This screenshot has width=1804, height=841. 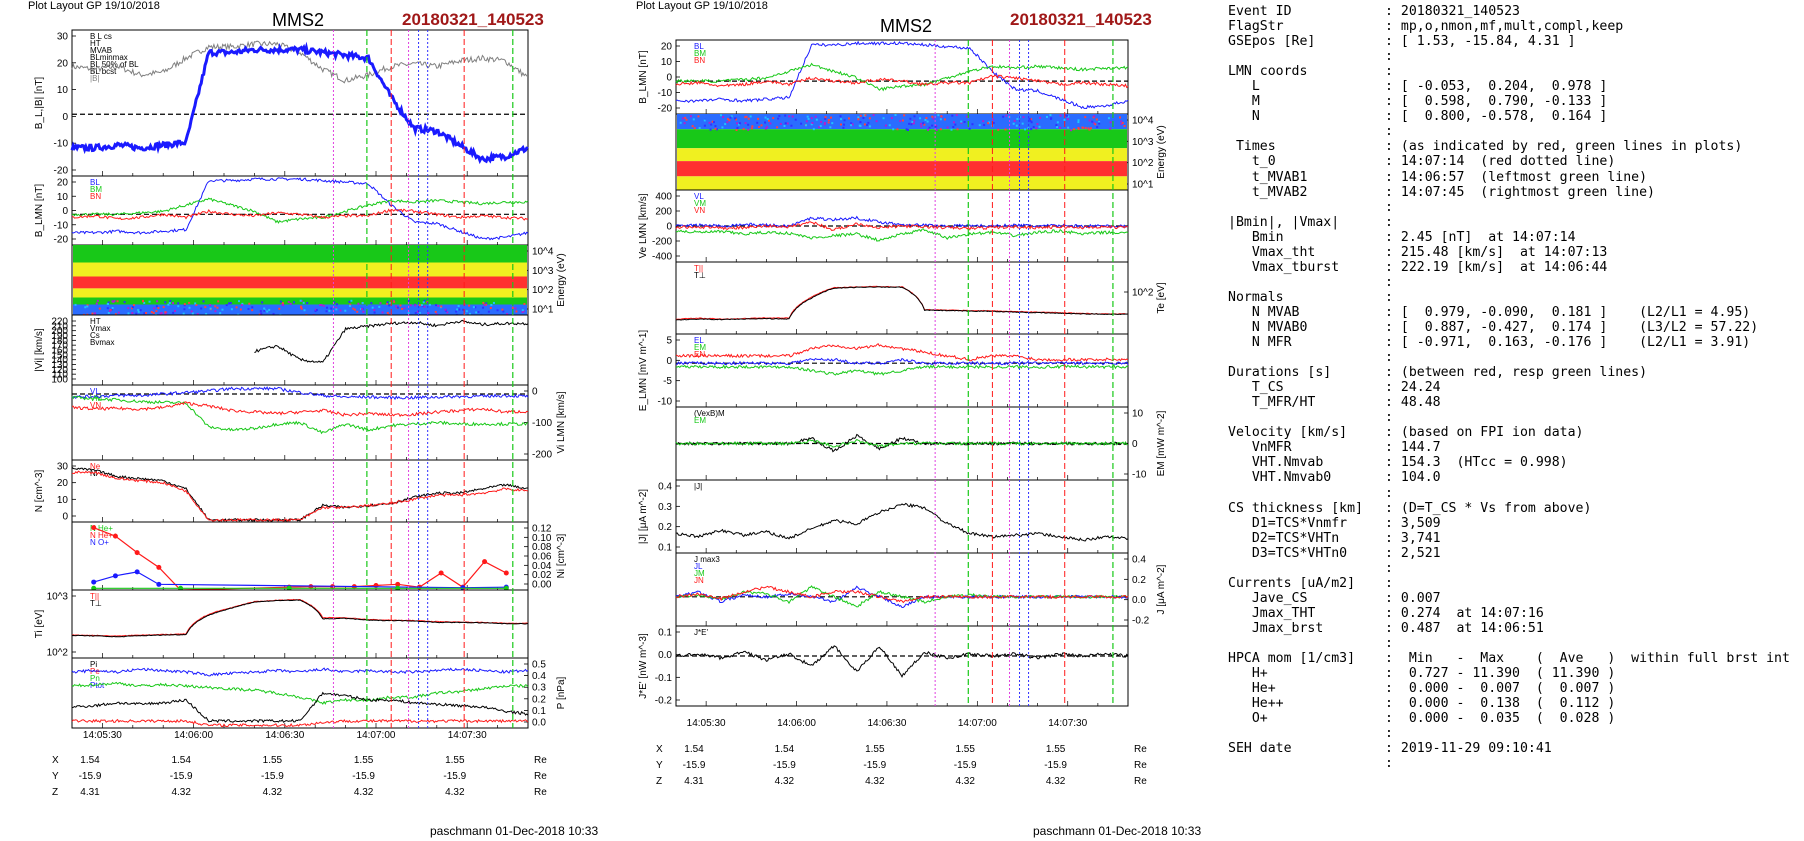 I want to click on y-tick-label: 200, so click(x=59, y=331).